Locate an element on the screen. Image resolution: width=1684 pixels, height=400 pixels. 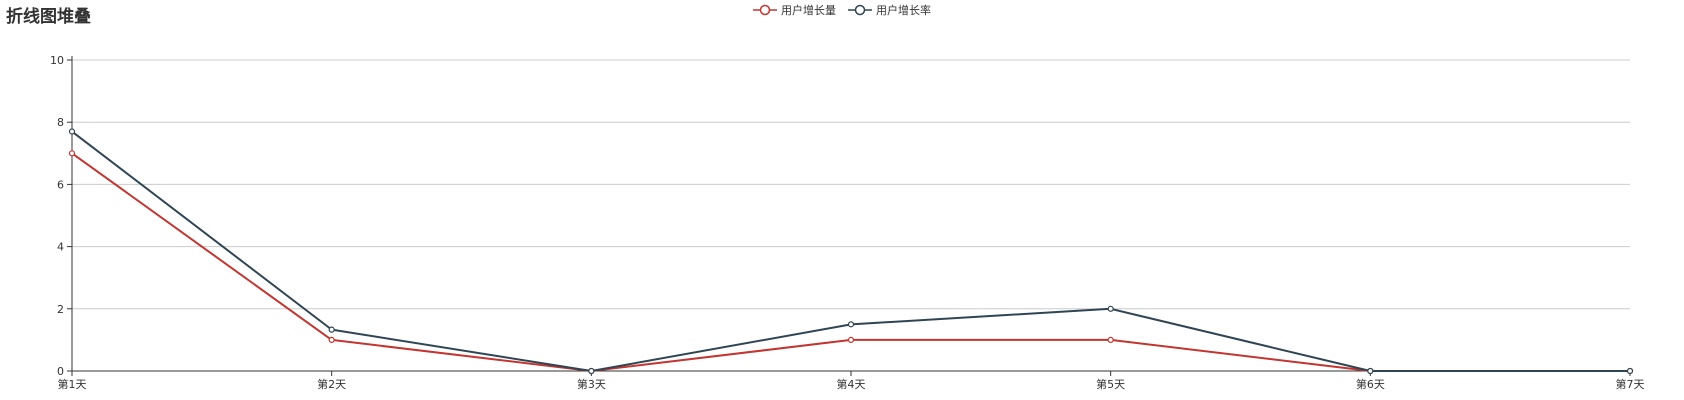
y-tick-label-4: 8 is located at coordinates (60, 122).